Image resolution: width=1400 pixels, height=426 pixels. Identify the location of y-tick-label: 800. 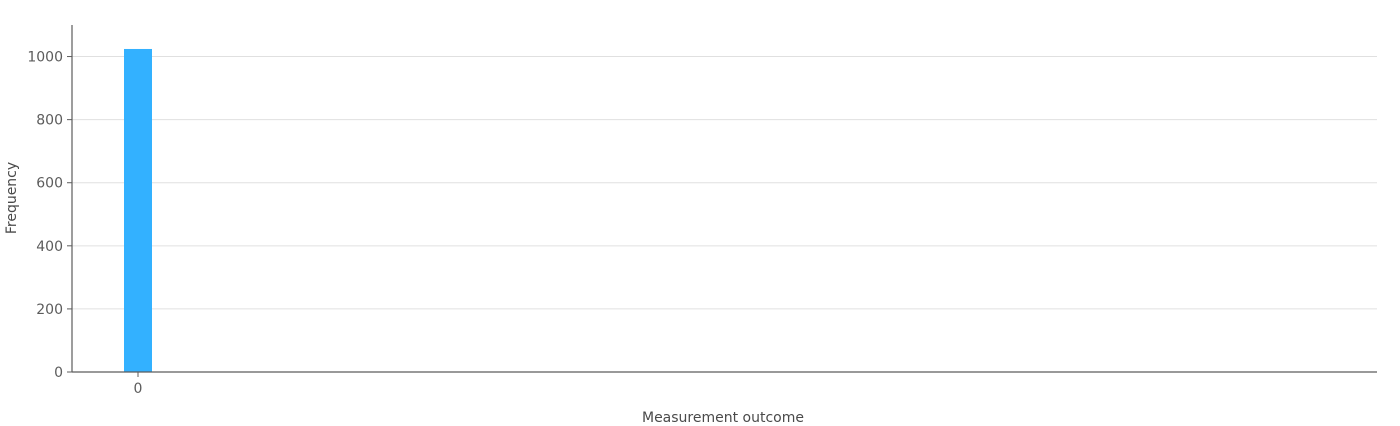
(49, 121).